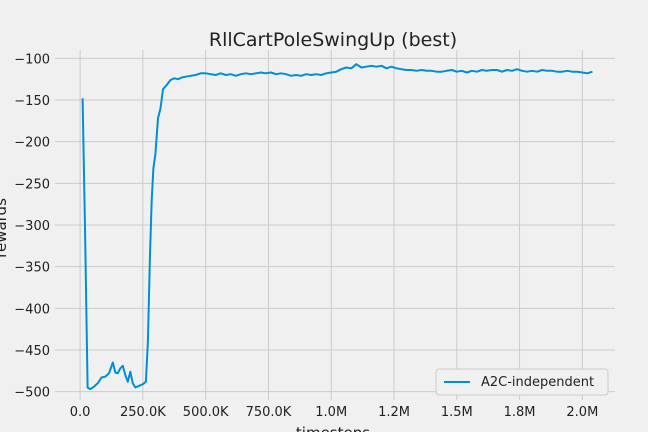 This screenshot has height=432, width=648. Describe the element at coordinates (206, 412) in the screenshot. I see `x-tick-label: 500.0K` at that location.